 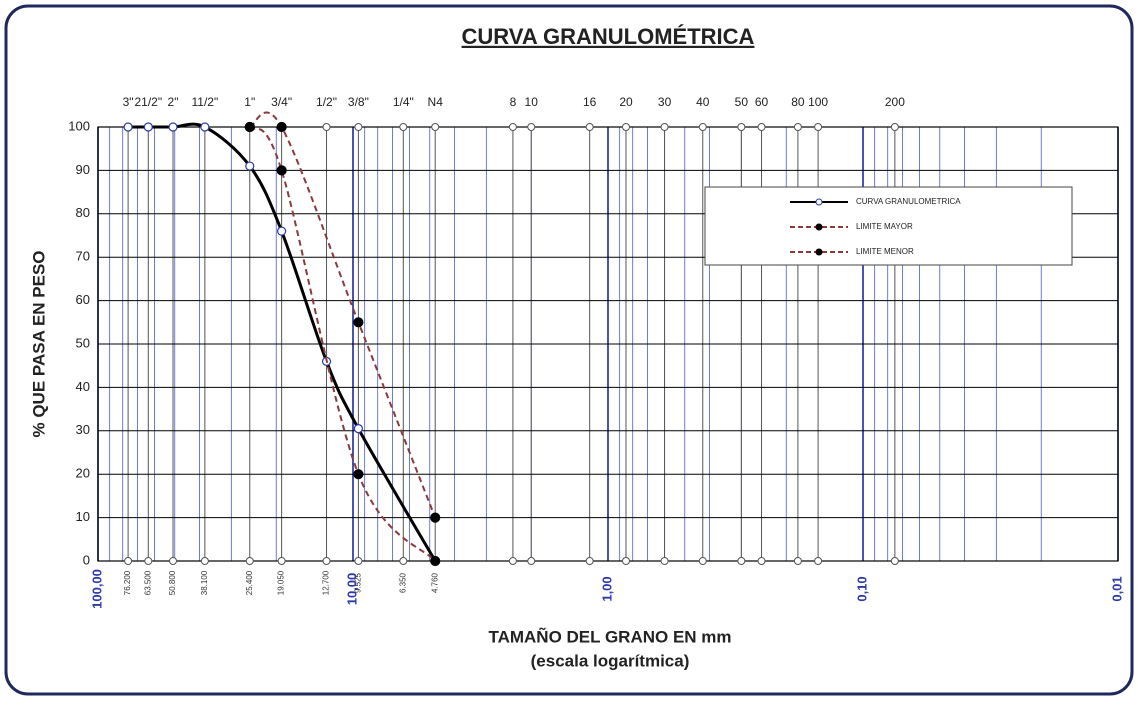 I want to click on sieve-label: 8, so click(x=513, y=102).